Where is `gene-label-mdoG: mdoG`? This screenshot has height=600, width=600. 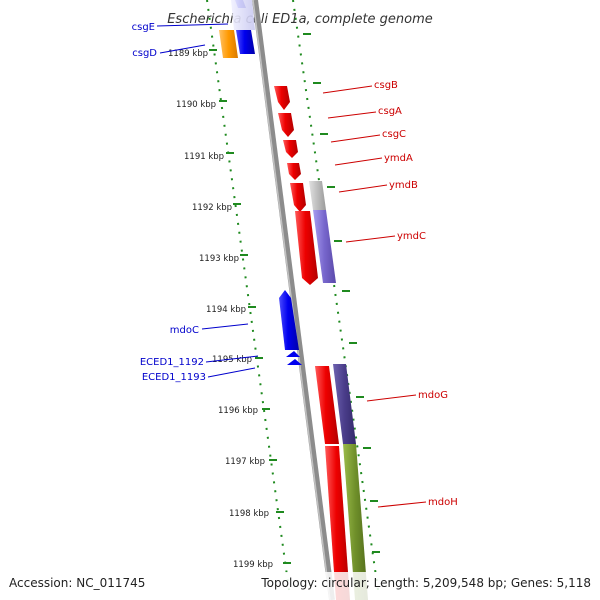
gene-label-mdoG: mdoG is located at coordinates (433, 395).